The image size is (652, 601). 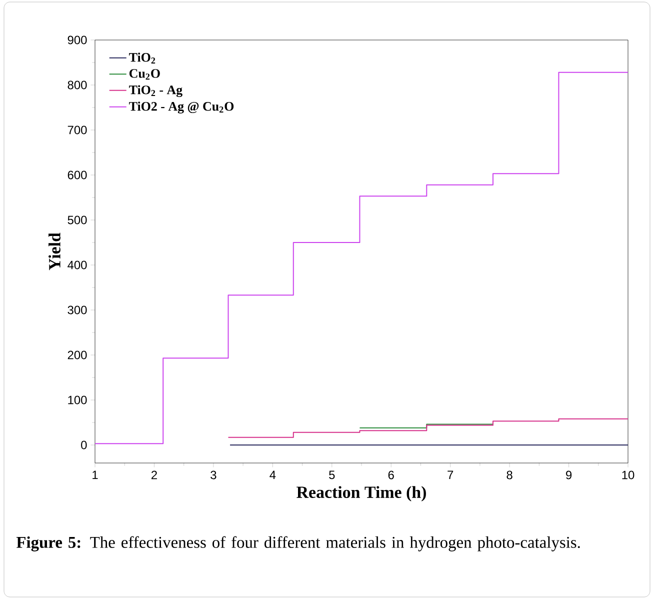 What do you see at coordinates (332, 475) in the screenshot?
I see `x-tick-label: 5` at bounding box center [332, 475].